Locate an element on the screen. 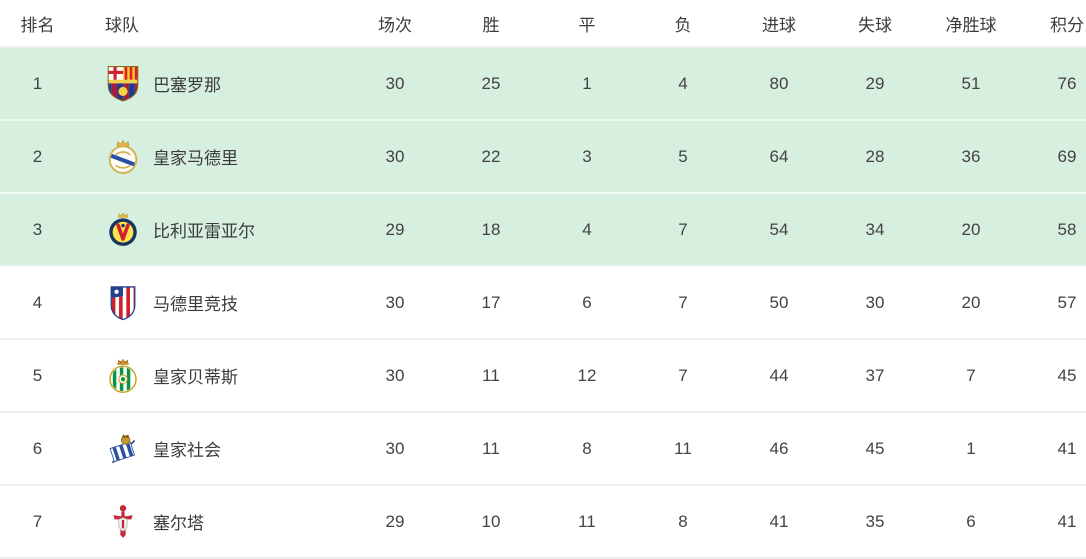  team-cell: 皇家社会 is located at coordinates (211, 449).